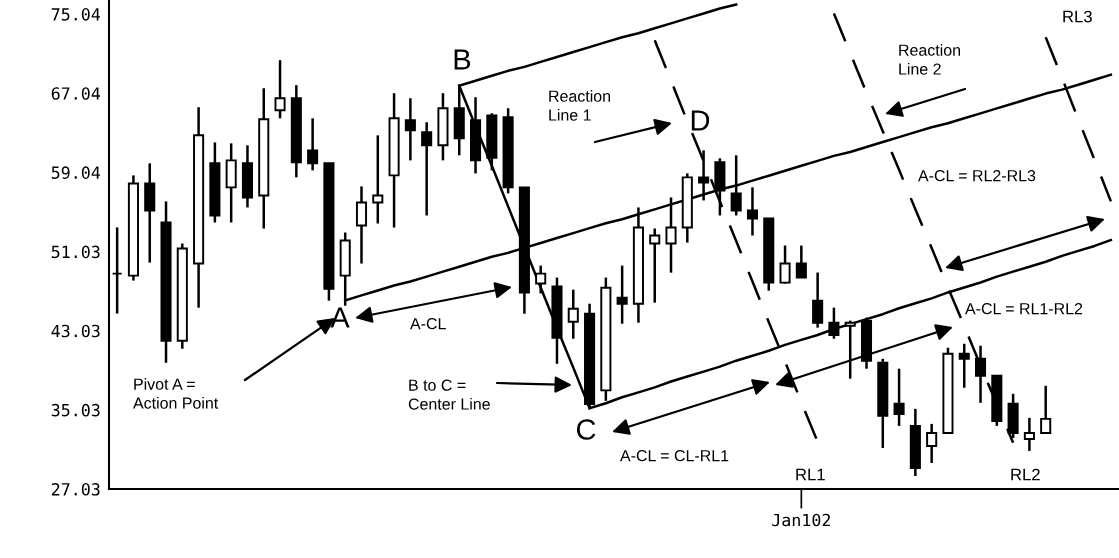  Describe the element at coordinates (810, 474) in the screenshot. I see `annotation: RL1` at that location.